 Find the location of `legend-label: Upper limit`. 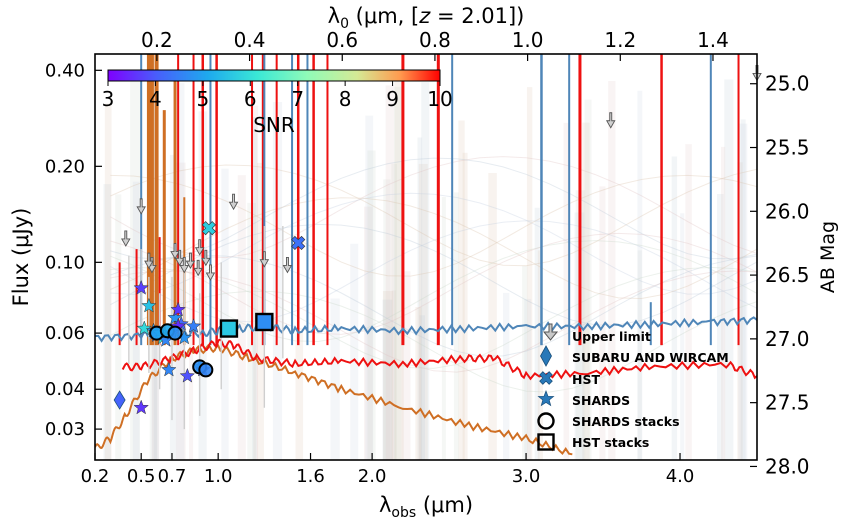

legend-label: Upper limit is located at coordinates (611, 336).